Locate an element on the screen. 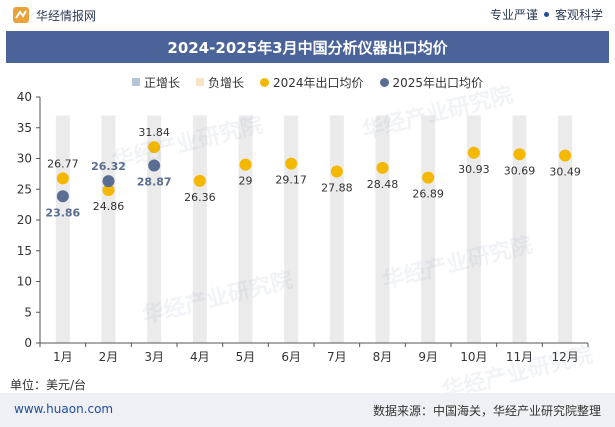 This screenshot has width=615, height=427. y-tick-label: 25 is located at coordinates (24, 189).